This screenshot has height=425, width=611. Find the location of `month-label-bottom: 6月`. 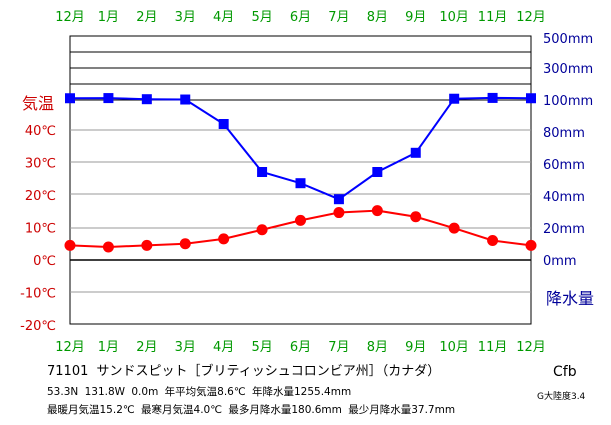

month-label-bottom: 6月 is located at coordinates (300, 347).